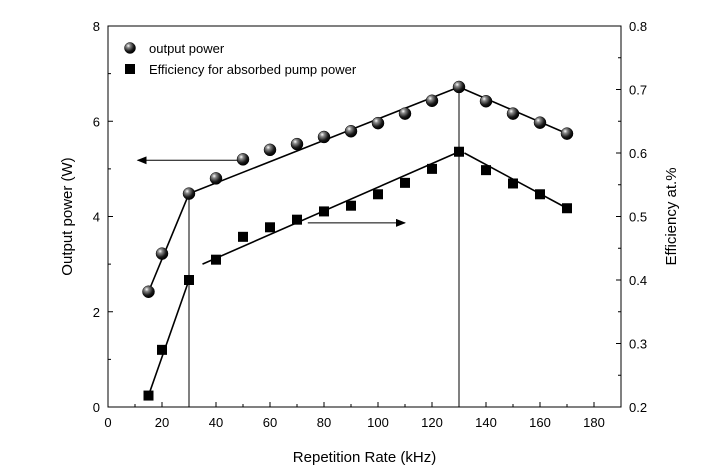 This screenshot has height=473, width=718. What do you see at coordinates (96, 217) in the screenshot?
I see `y-left-tick-label: 4` at bounding box center [96, 217].